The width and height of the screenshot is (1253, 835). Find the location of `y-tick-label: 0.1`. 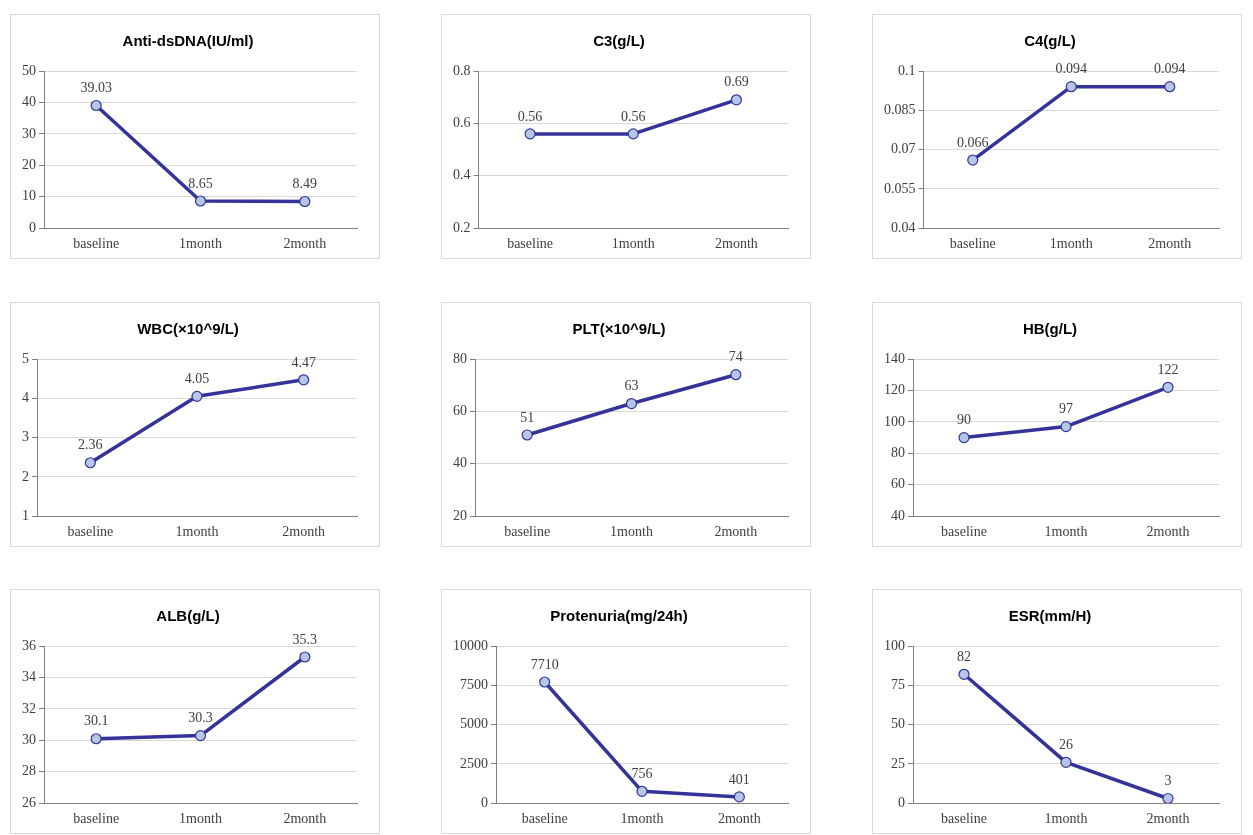

y-tick-label: 0.1 is located at coordinates (907, 70).